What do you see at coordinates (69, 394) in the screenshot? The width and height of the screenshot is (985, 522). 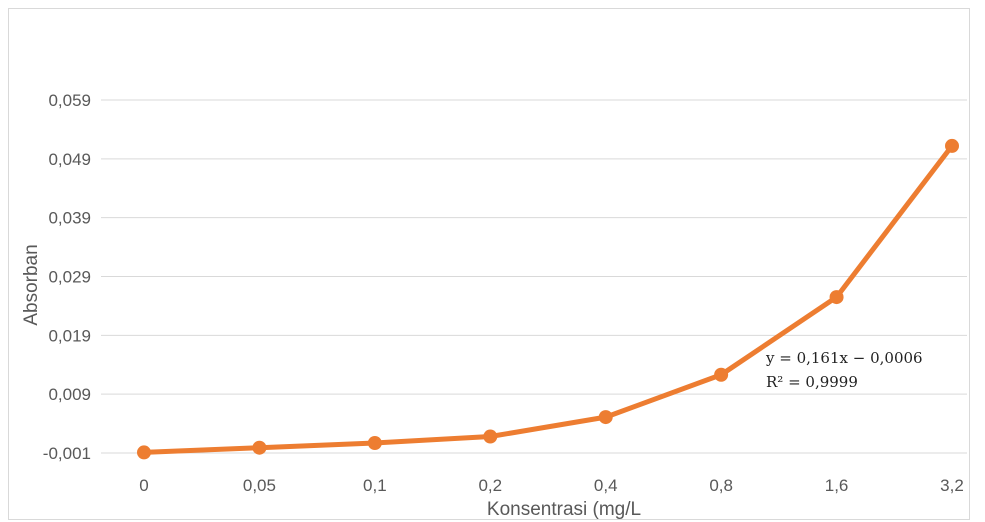 I see `y-tick-label: 0,009` at bounding box center [69, 394].